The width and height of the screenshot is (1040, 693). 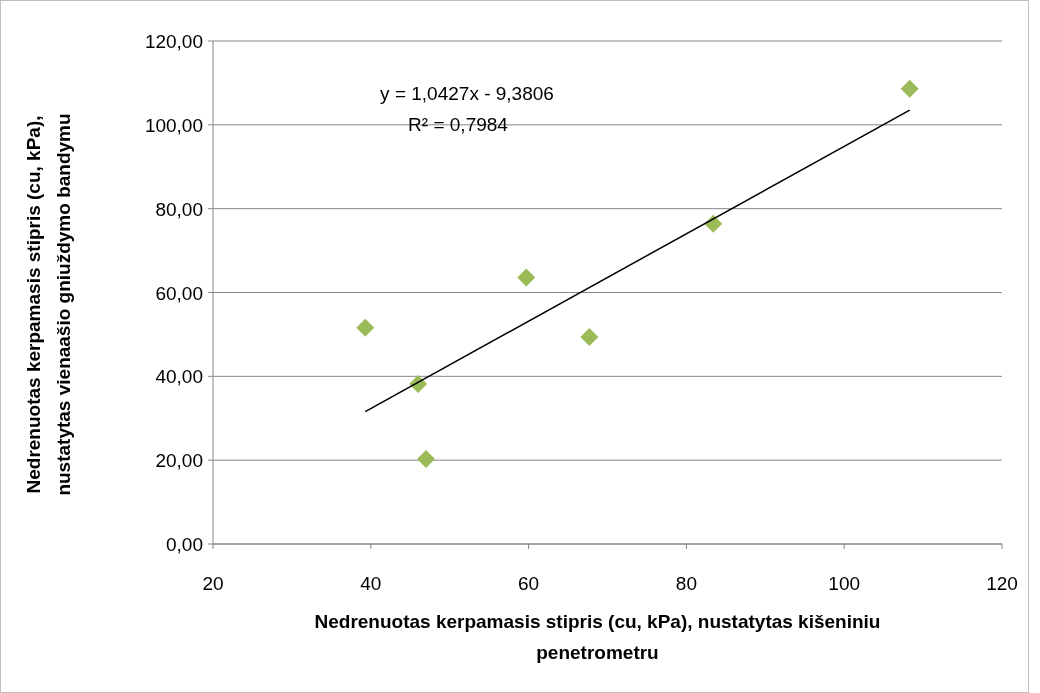 What do you see at coordinates (179, 209) in the screenshot?
I see `y-tick-label: 80,00` at bounding box center [179, 209].